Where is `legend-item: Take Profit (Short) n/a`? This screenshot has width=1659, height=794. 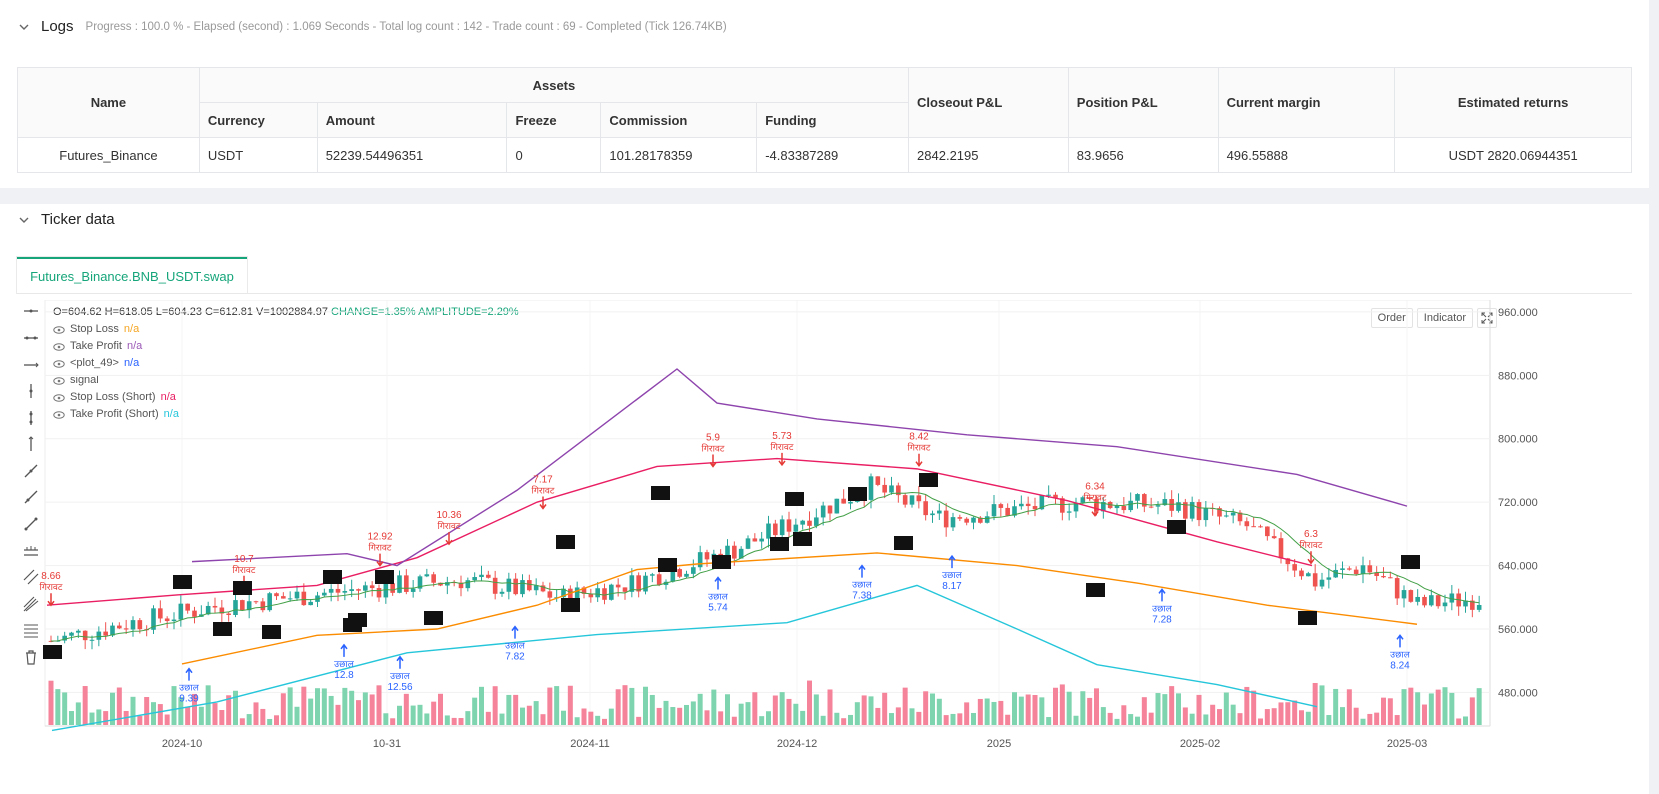 legend-item: Take Profit (Short) n/a is located at coordinates (286, 414).